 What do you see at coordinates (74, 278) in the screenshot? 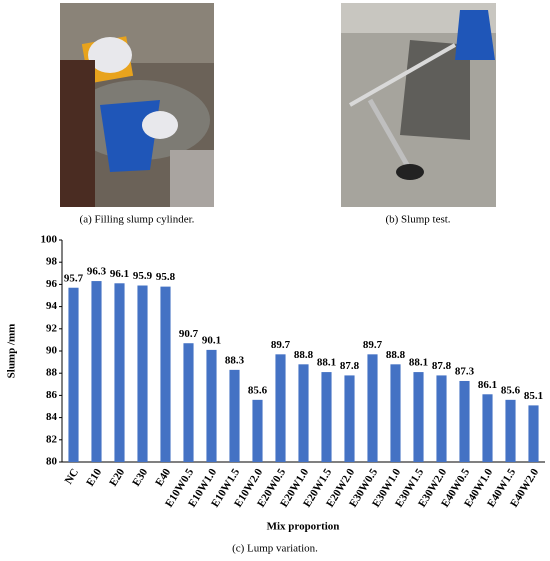
I see `data-label: 95.7` at bounding box center [74, 278].